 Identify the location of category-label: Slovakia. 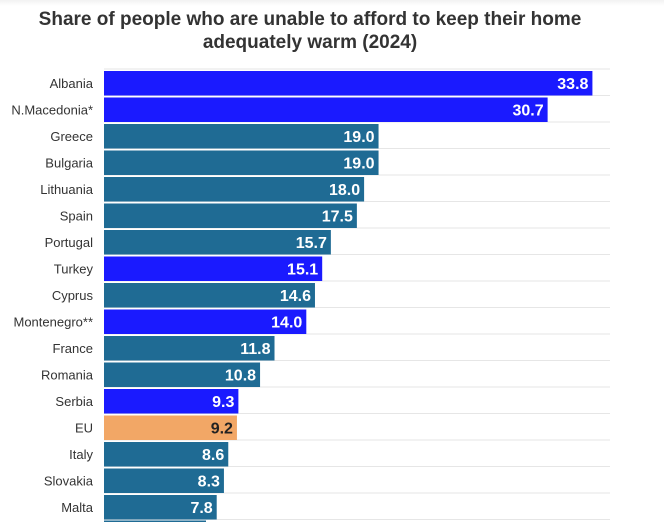
(69, 480).